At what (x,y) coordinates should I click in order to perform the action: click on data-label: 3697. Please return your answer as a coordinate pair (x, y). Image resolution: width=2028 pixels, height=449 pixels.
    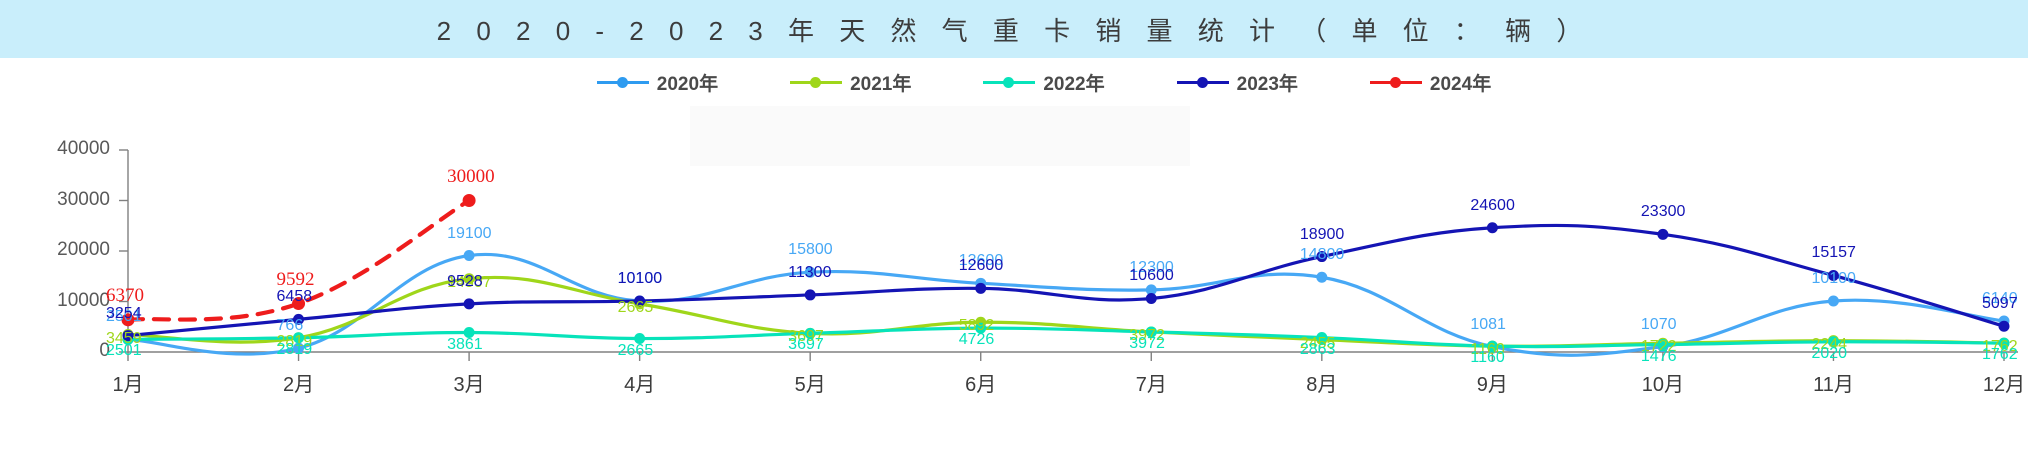
    Looking at the image, I should click on (806, 337).